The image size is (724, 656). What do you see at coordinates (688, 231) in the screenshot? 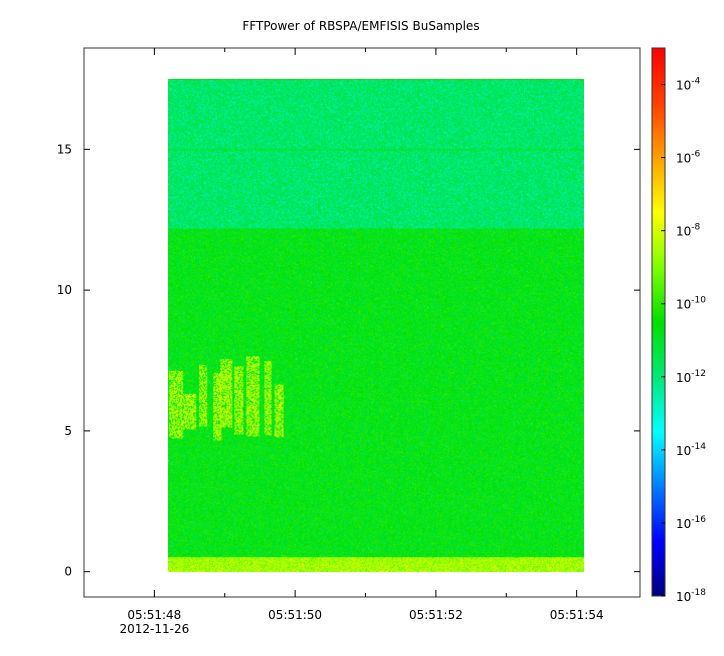
I see `colorbar-tick-label: 10⁻⁸` at bounding box center [688, 231].